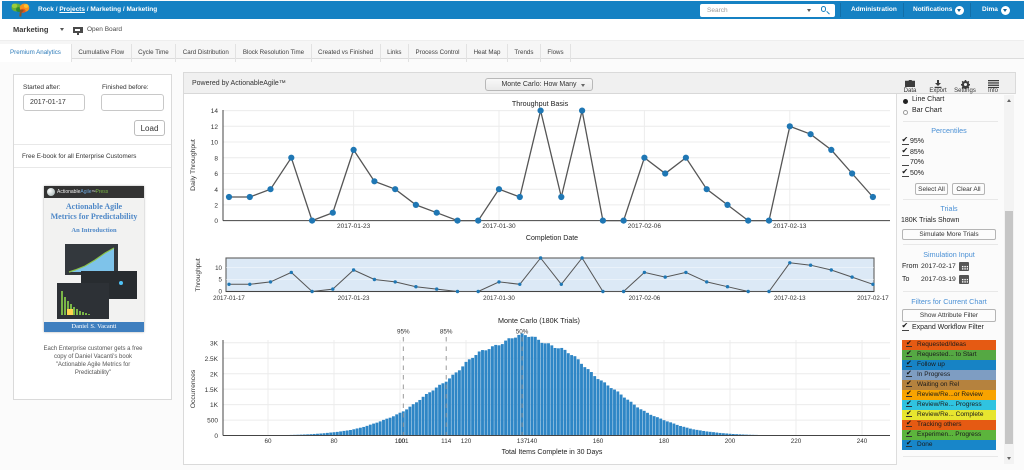 The width and height of the screenshot is (1024, 470). What do you see at coordinates (873, 298) in the screenshot?
I see `svg-text: 2017-02-17` at bounding box center [873, 298].